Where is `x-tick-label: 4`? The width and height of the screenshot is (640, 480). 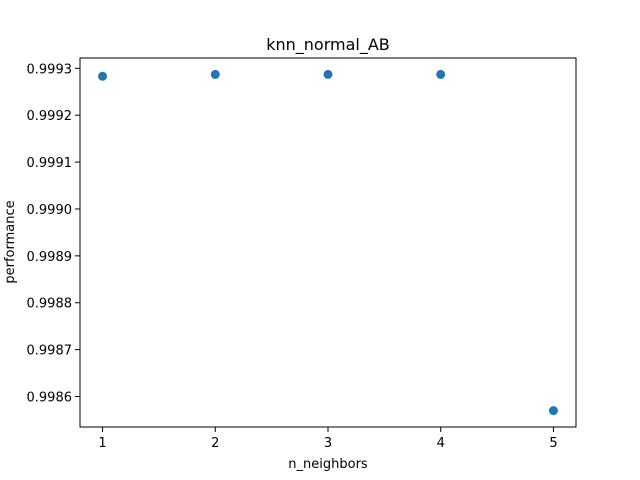 x-tick-label: 4 is located at coordinates (441, 443).